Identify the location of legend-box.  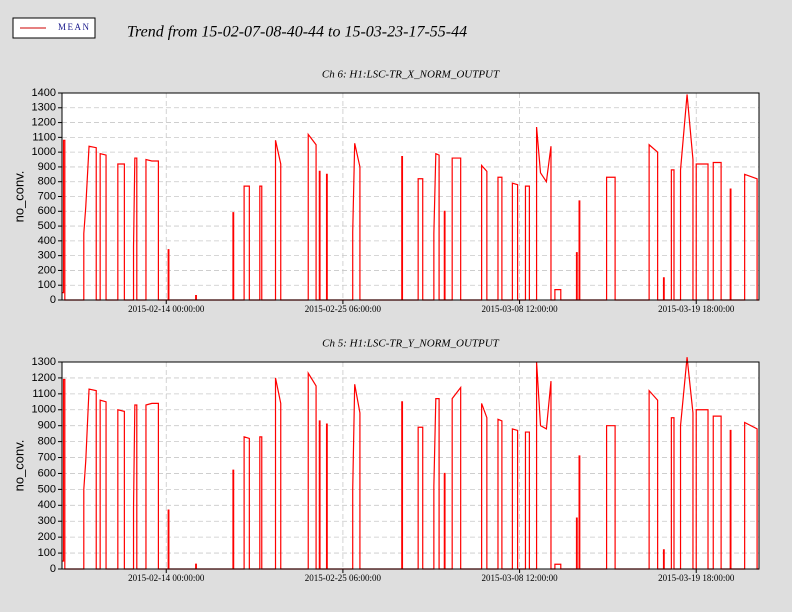
(54, 28).